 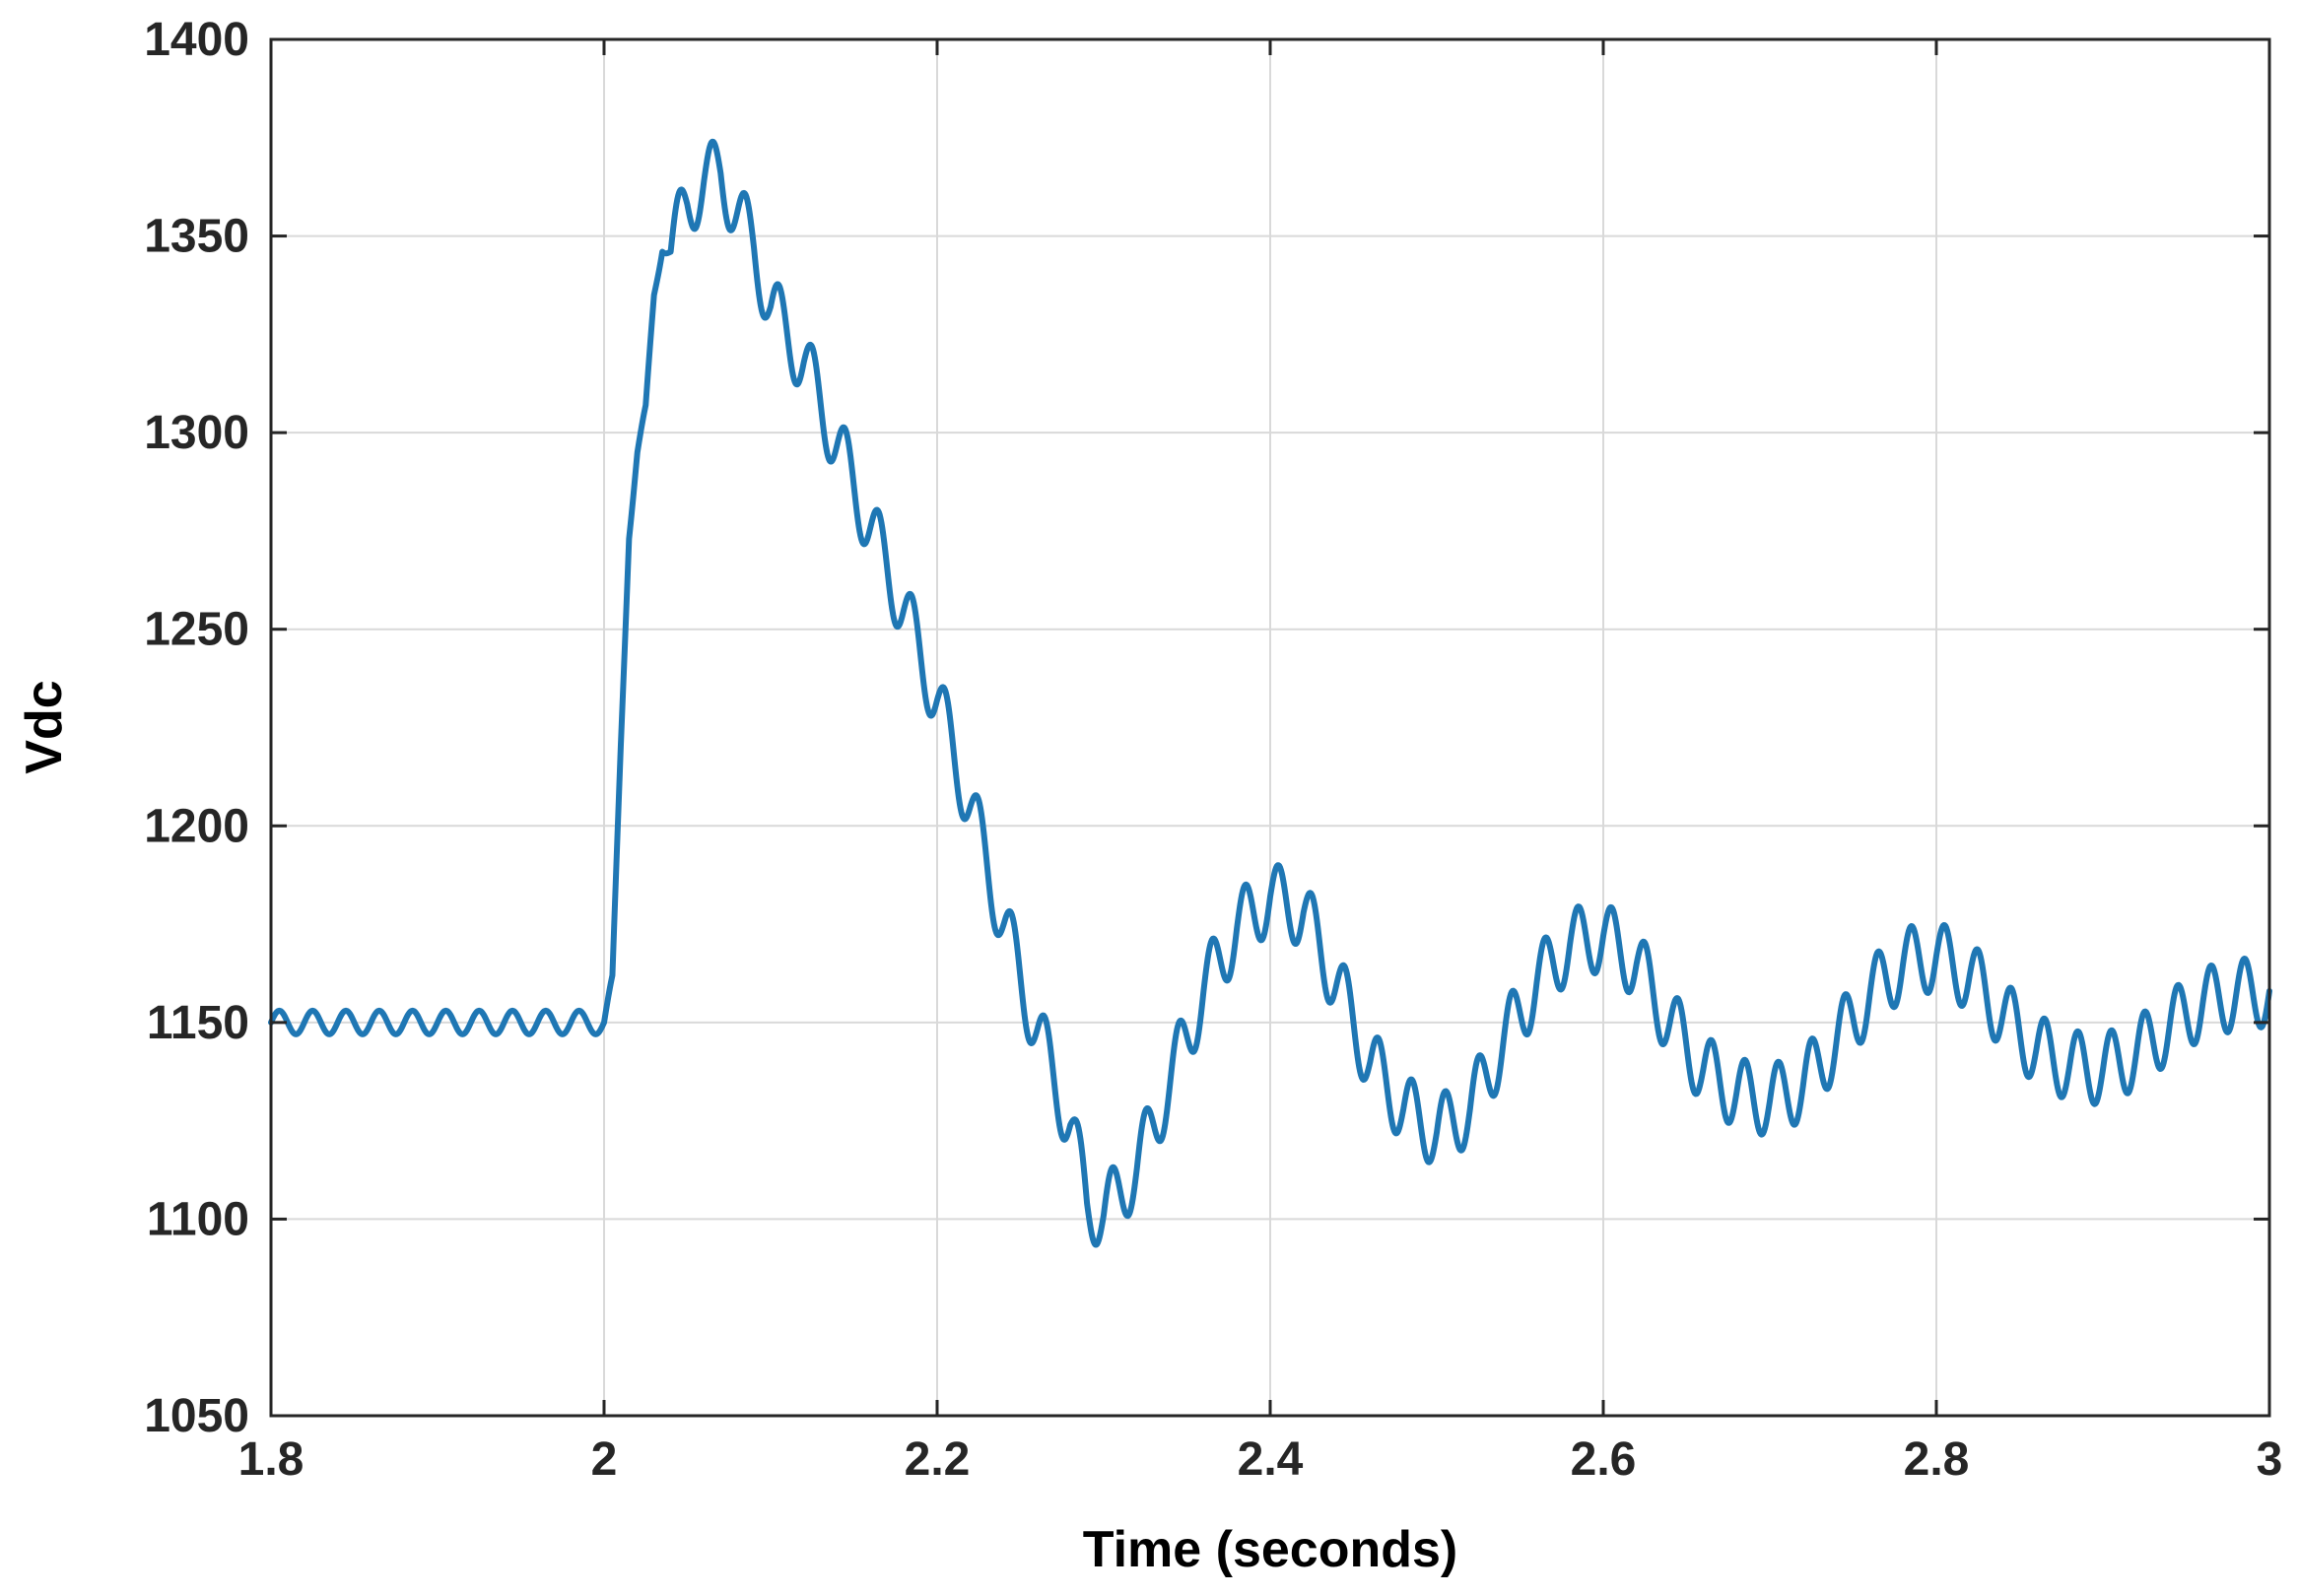 I want to click on x-tick-label: 2.2, so click(x=938, y=1459).